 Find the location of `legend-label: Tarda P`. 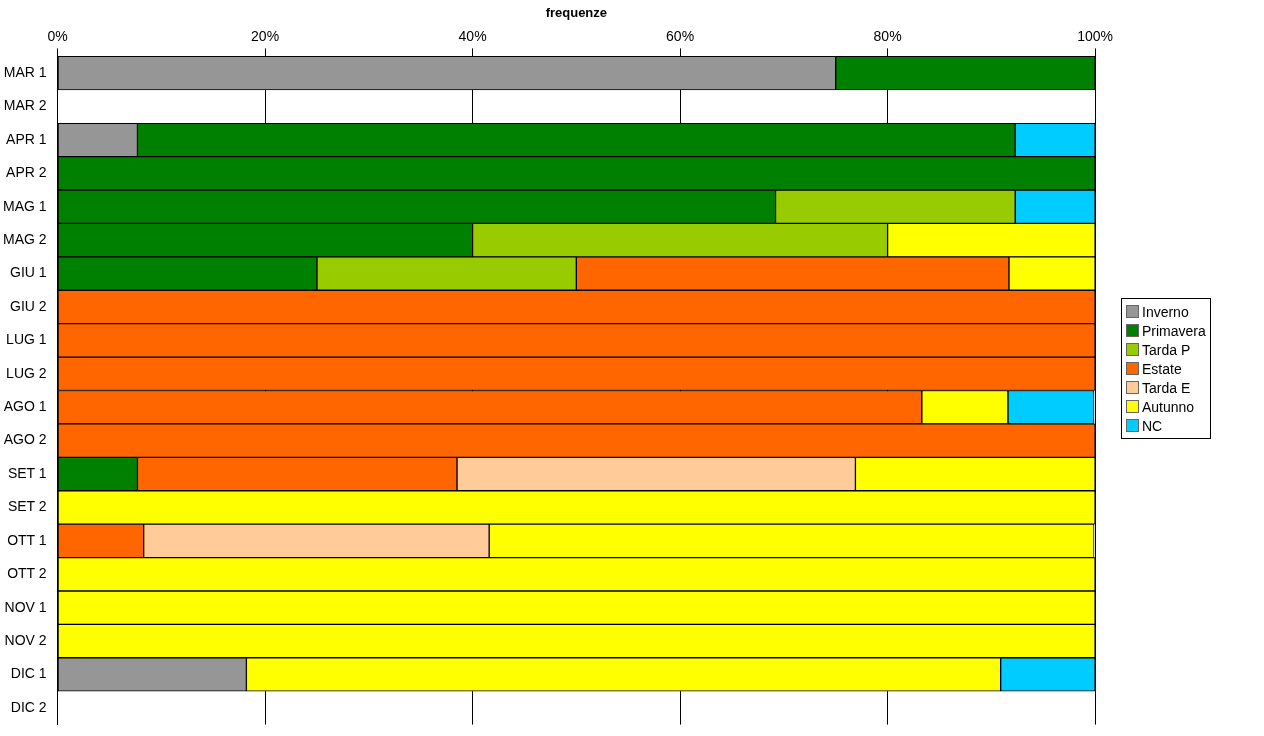

legend-label: Tarda P is located at coordinates (1166, 349).